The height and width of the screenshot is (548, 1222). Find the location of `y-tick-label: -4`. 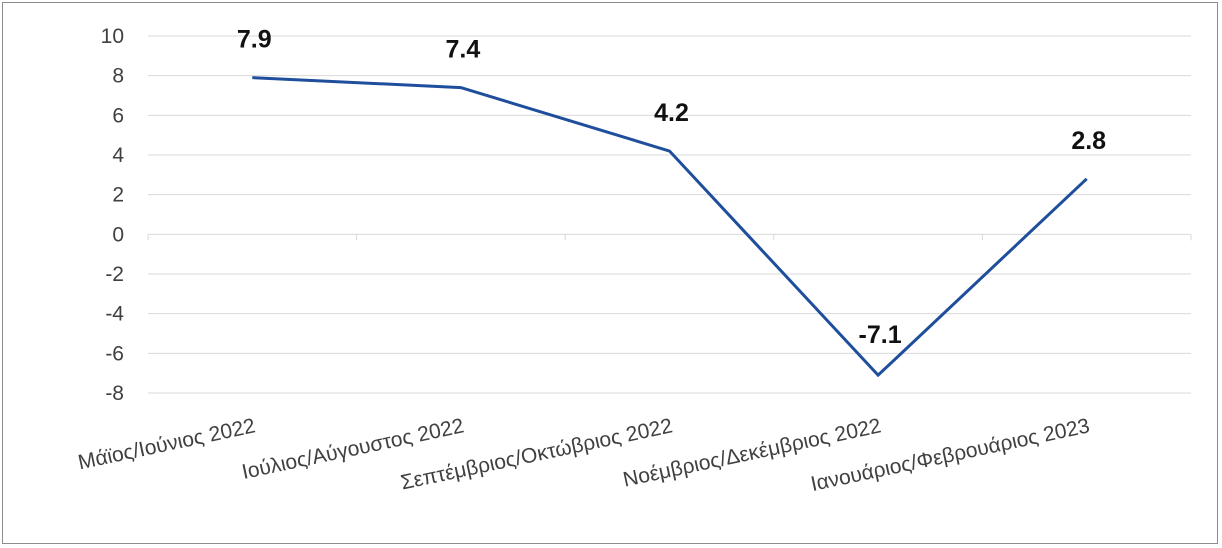

y-tick-label: -4 is located at coordinates (114, 314).